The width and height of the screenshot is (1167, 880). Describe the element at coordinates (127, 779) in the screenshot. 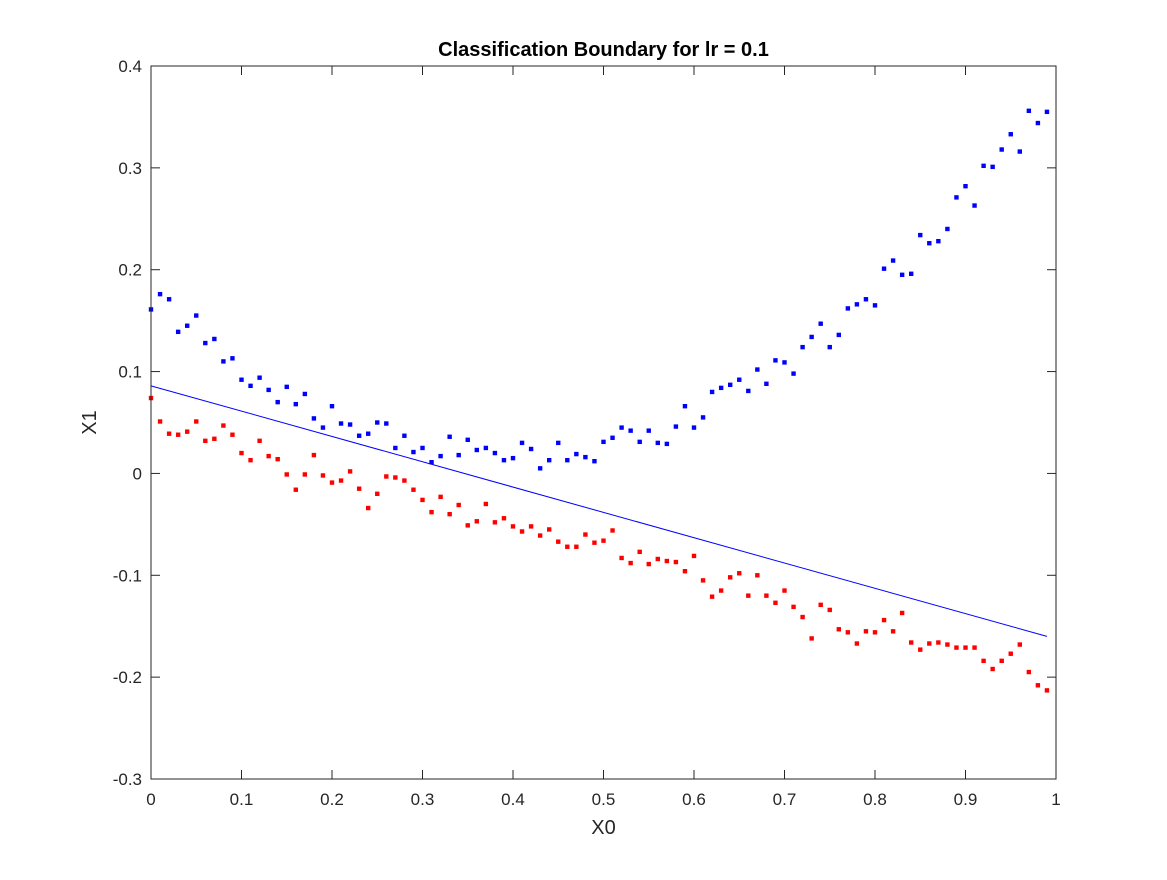

I see `y-tick-label: -0.3` at that location.